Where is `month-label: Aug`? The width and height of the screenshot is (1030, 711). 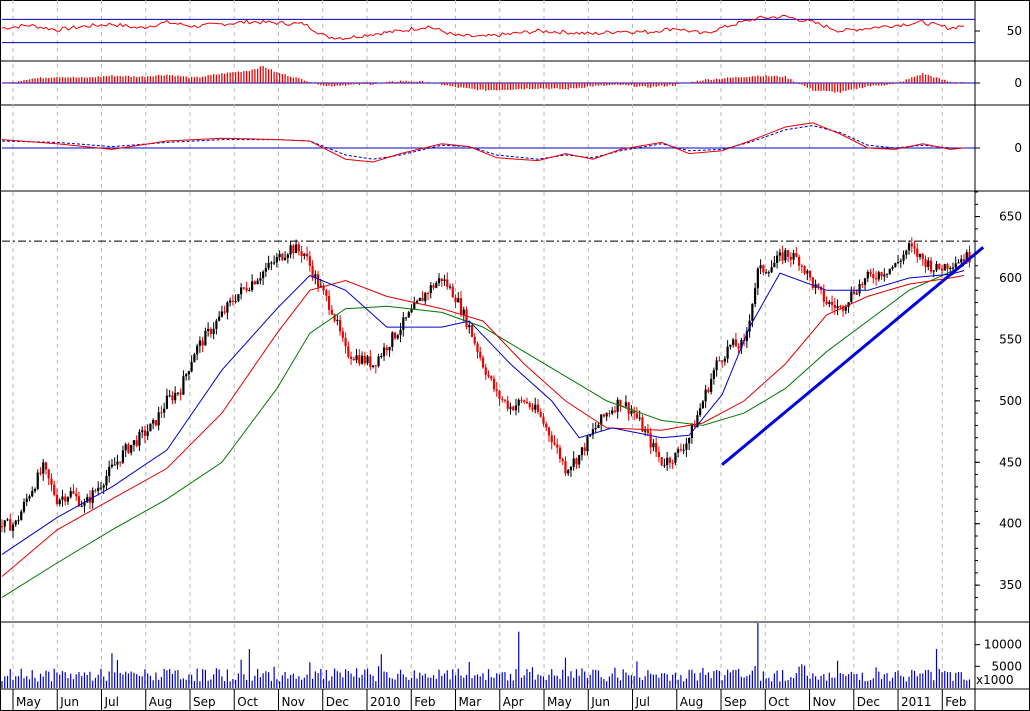 month-label: Aug is located at coordinates (160, 702).